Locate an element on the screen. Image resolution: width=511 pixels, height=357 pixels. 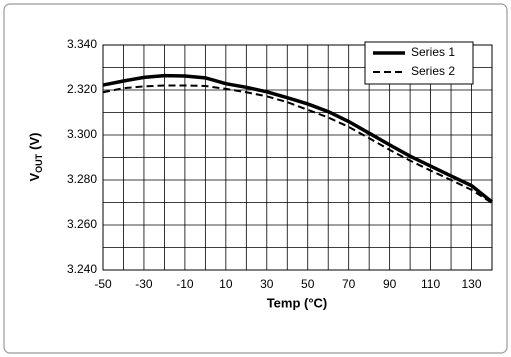
x-tick-label: 30 is located at coordinates (267, 284).